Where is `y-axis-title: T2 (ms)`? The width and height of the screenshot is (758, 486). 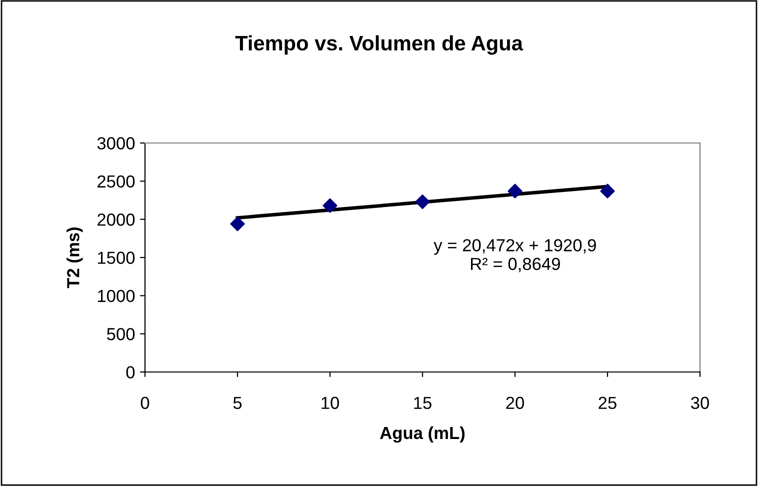 y-axis-title: T2 (ms) is located at coordinates (74, 257).